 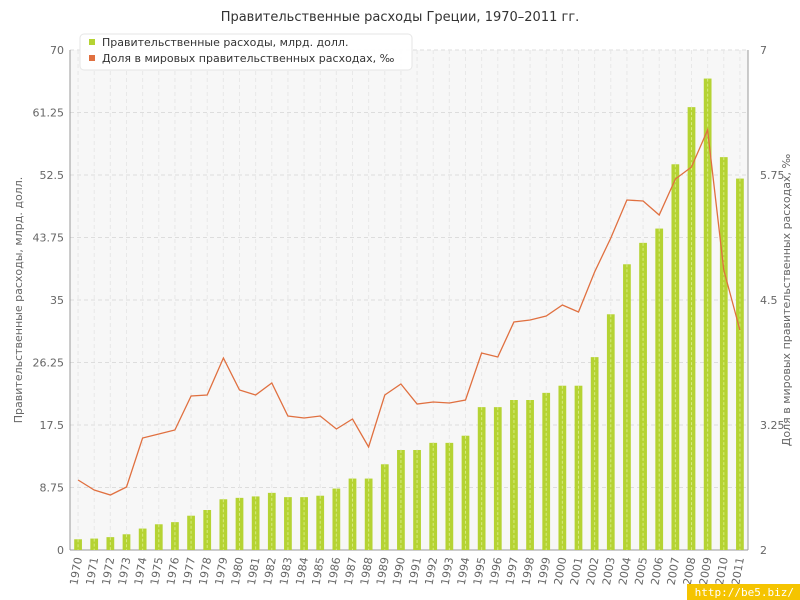 I want to click on bar-2005, so click(x=643, y=396).